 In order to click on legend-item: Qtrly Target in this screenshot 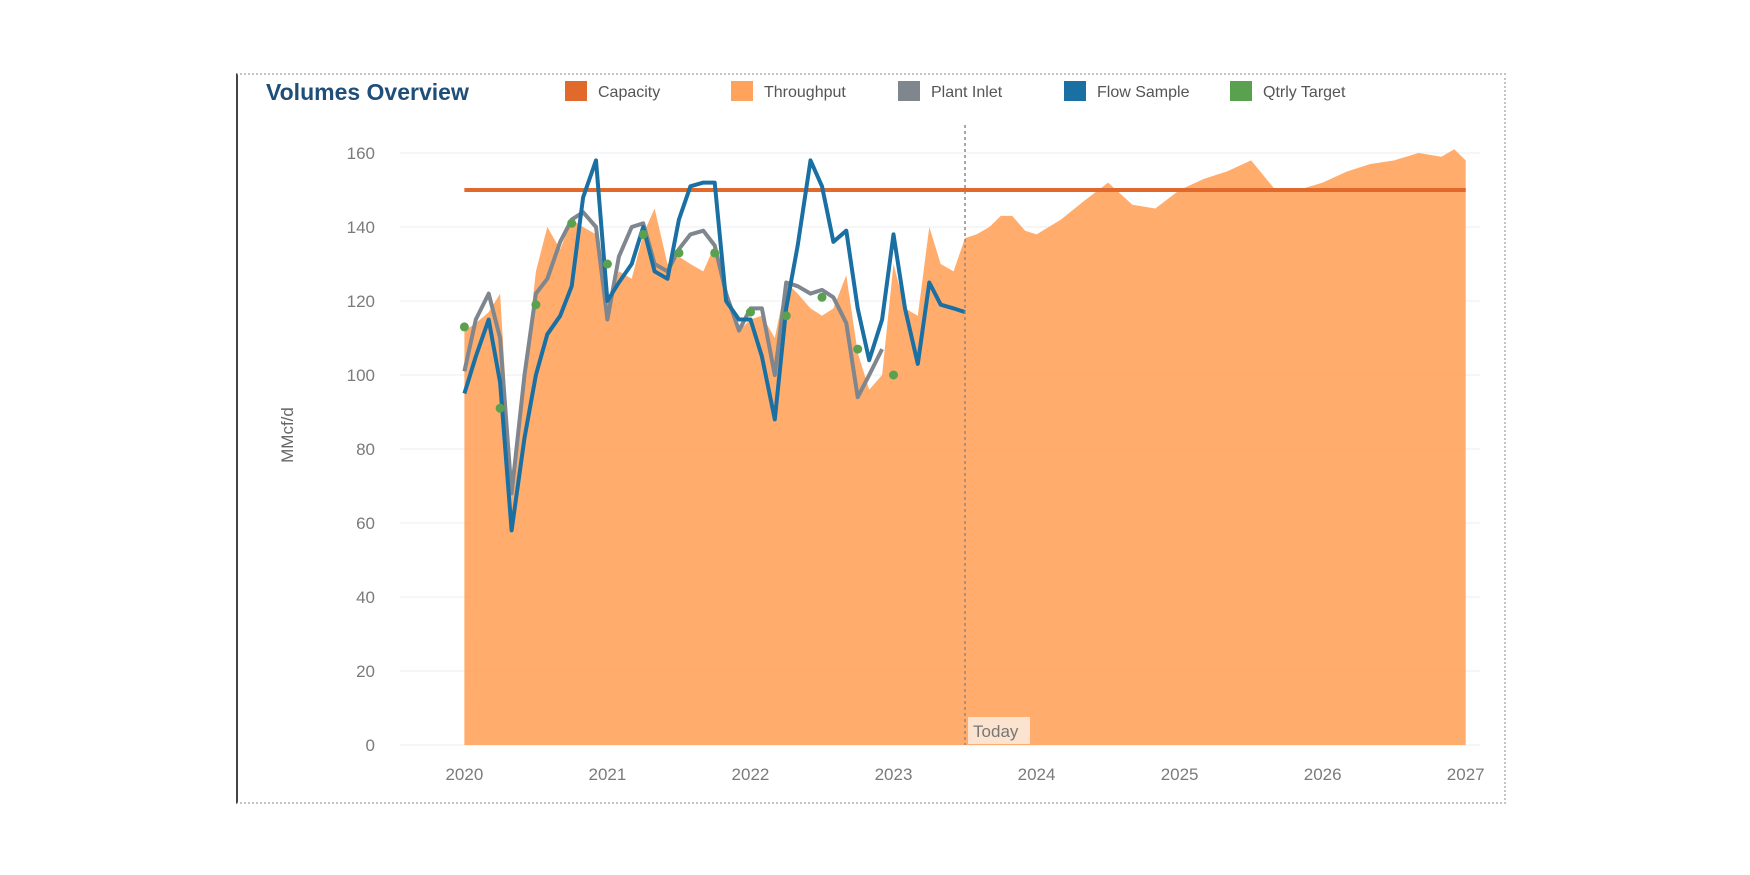, I will do `click(1288, 91)`.